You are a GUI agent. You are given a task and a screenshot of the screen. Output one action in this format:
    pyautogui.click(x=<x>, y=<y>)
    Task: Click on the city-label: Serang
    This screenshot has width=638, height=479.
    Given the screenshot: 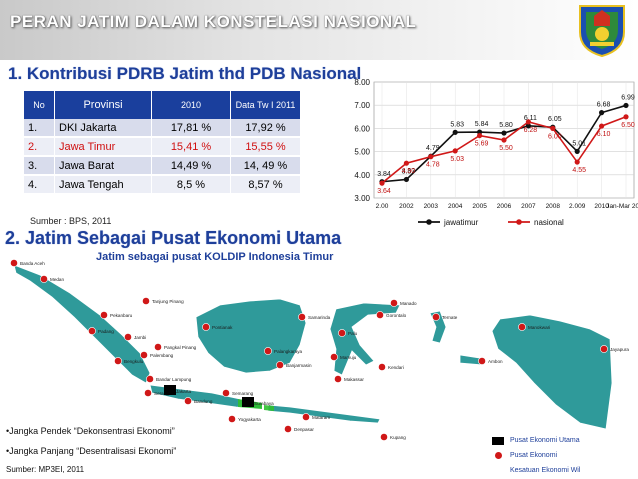 What is the action you would take?
    pyautogui.click(x=161, y=393)
    